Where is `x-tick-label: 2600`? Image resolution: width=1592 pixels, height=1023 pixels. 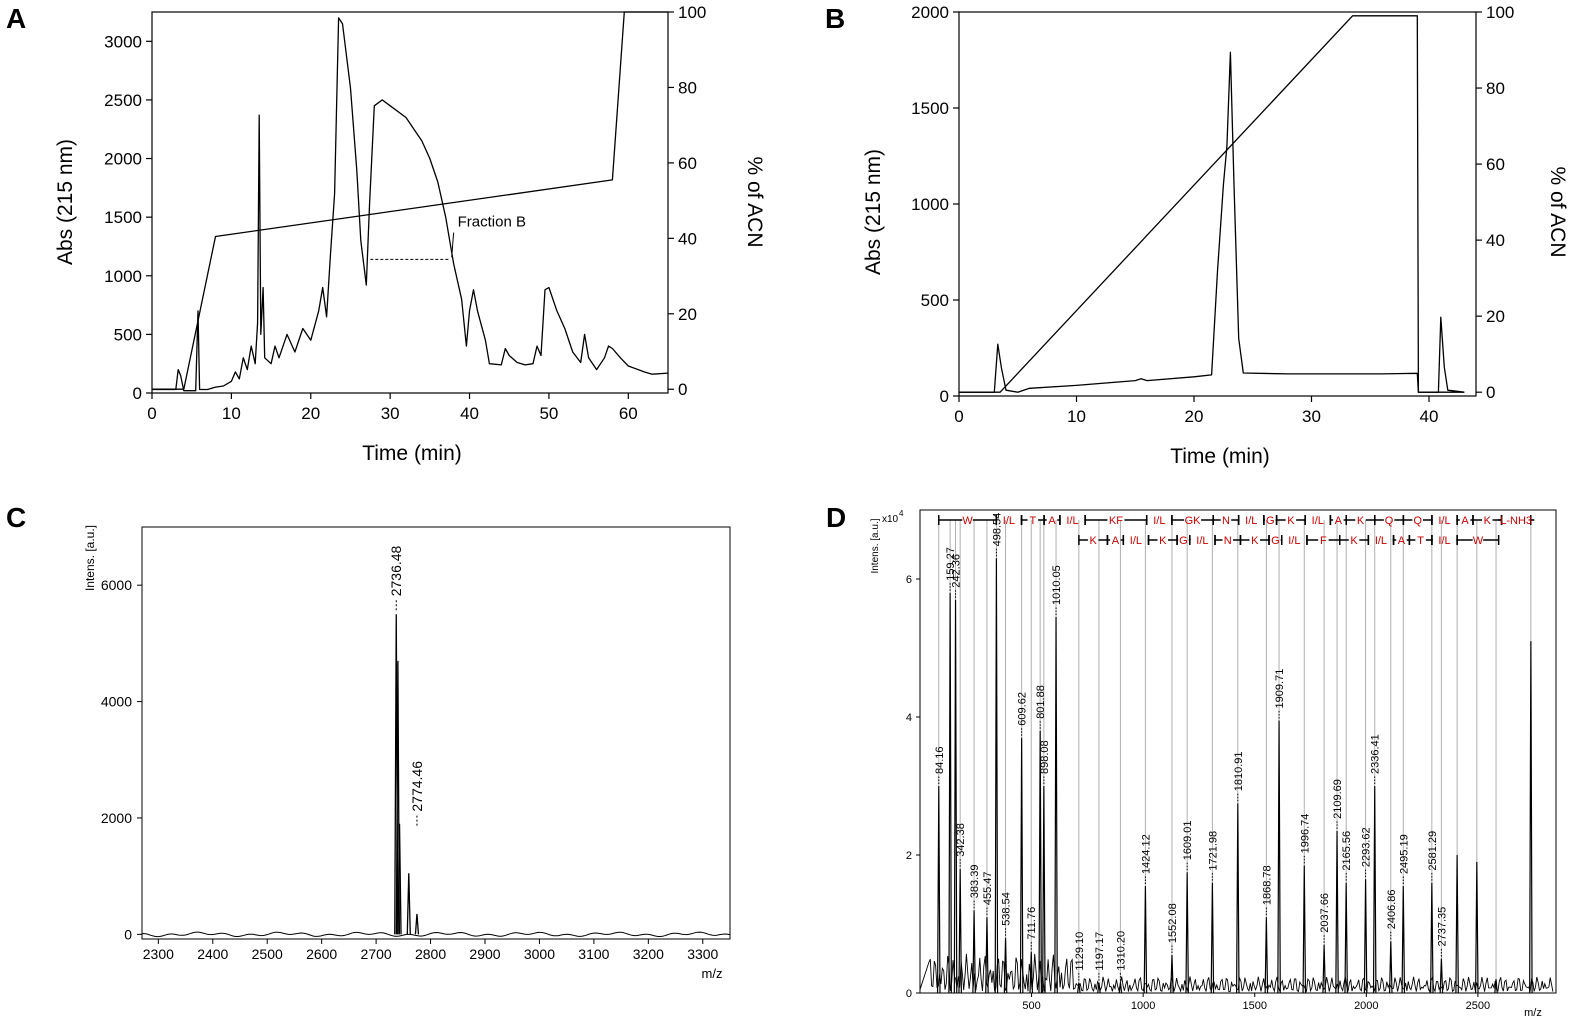
x-tick-label: 2600 is located at coordinates (321, 954).